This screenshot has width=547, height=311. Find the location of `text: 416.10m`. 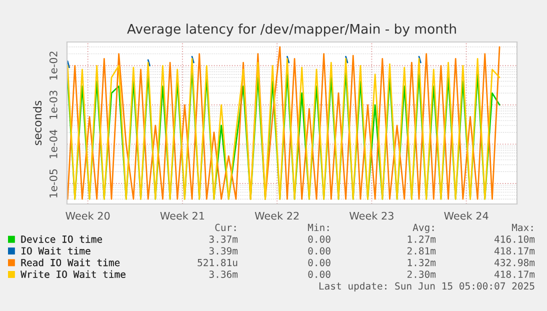

text: 416.10m is located at coordinates (514, 239).